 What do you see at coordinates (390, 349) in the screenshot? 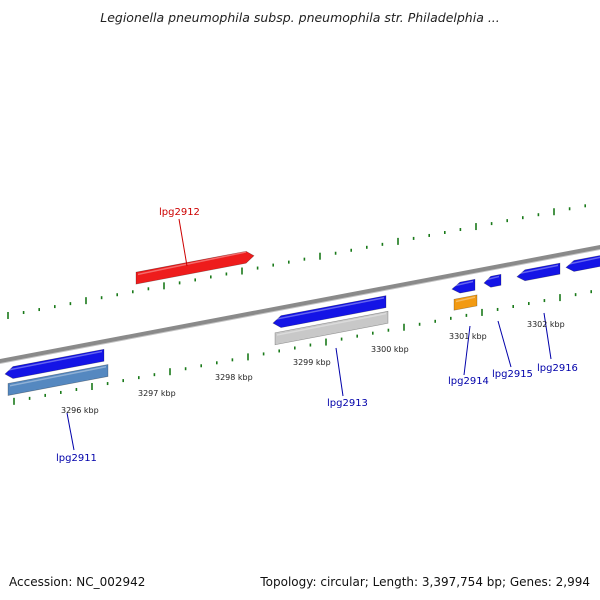
I see `scale-label: 3300 kbp` at bounding box center [390, 349].